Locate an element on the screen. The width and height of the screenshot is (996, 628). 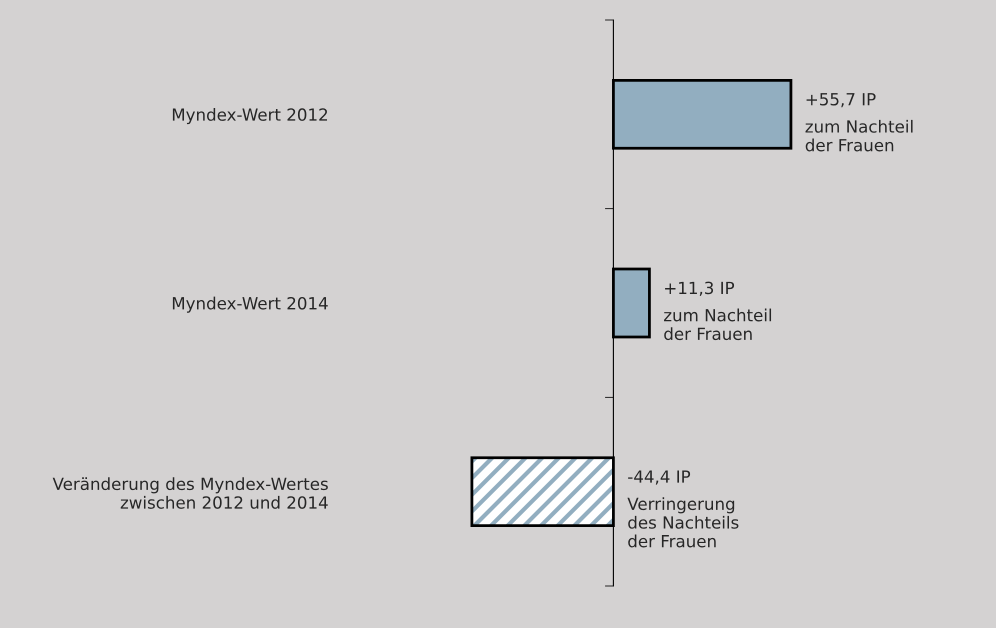
data-label: +11,3 IP is located at coordinates (699, 289).